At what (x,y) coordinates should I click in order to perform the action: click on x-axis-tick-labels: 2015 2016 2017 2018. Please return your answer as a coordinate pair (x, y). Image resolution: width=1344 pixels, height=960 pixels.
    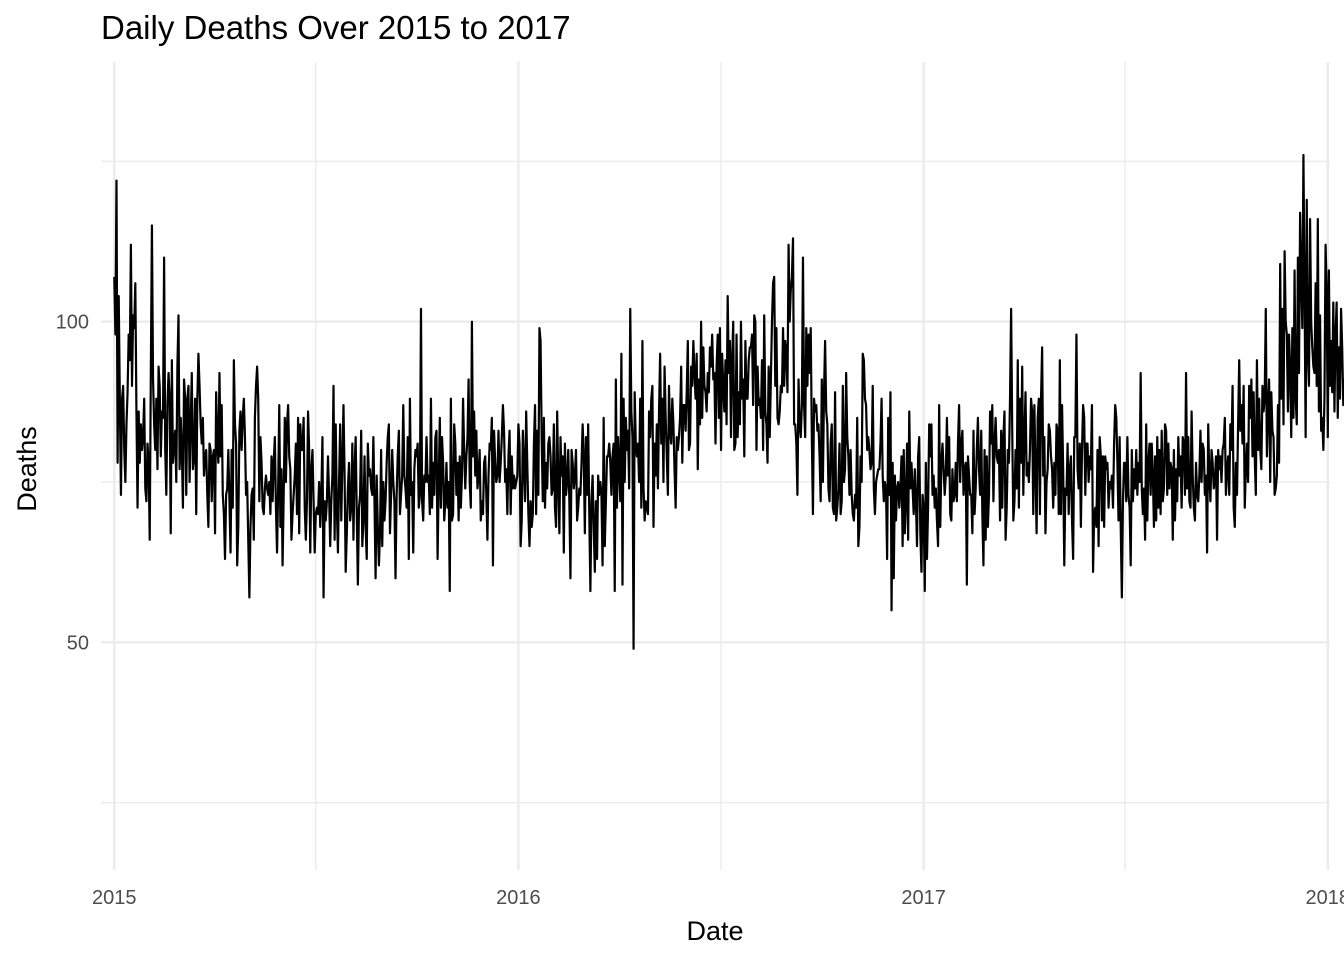
    Looking at the image, I should click on (718, 898).